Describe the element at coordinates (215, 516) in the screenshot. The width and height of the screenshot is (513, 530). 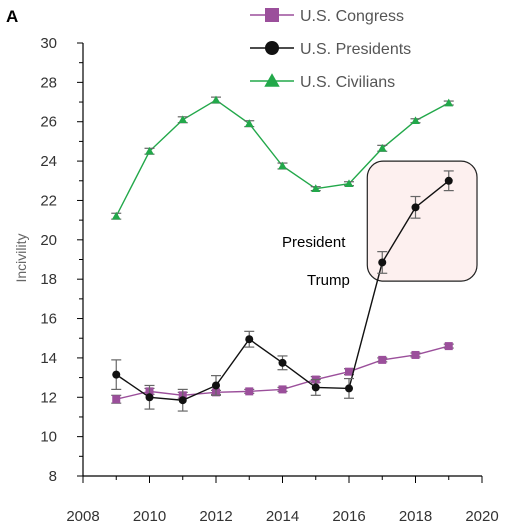
I see `x-tick-label: 2012` at that location.